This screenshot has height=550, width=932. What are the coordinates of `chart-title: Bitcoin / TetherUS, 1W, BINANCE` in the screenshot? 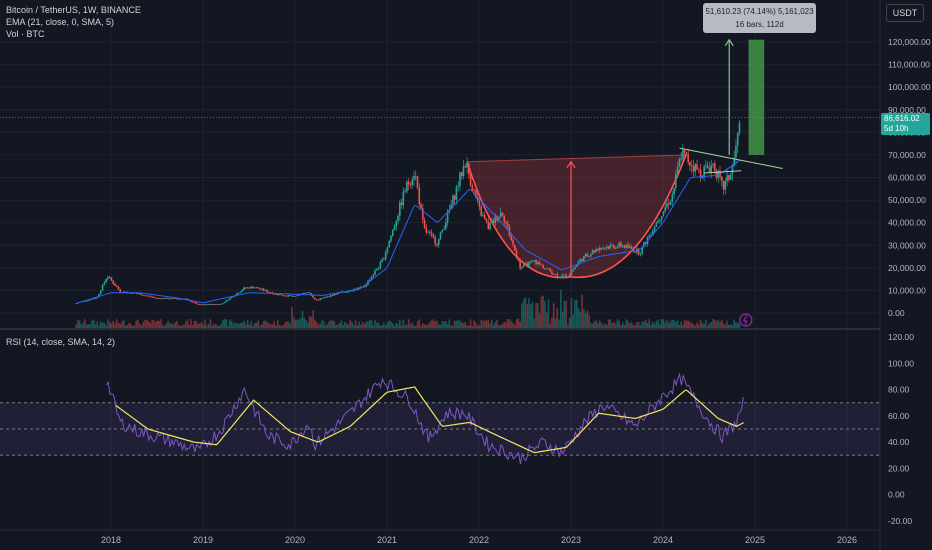 It's located at (73, 10).